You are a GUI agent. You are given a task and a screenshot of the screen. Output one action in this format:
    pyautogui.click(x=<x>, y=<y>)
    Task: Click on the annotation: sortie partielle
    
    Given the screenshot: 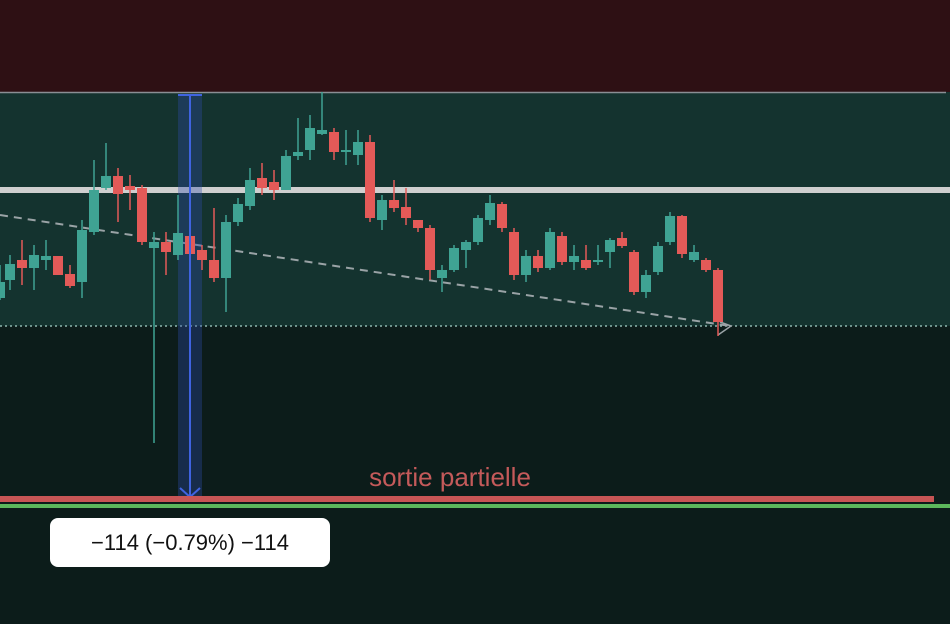 What is the action you would take?
    pyautogui.click(x=450, y=477)
    